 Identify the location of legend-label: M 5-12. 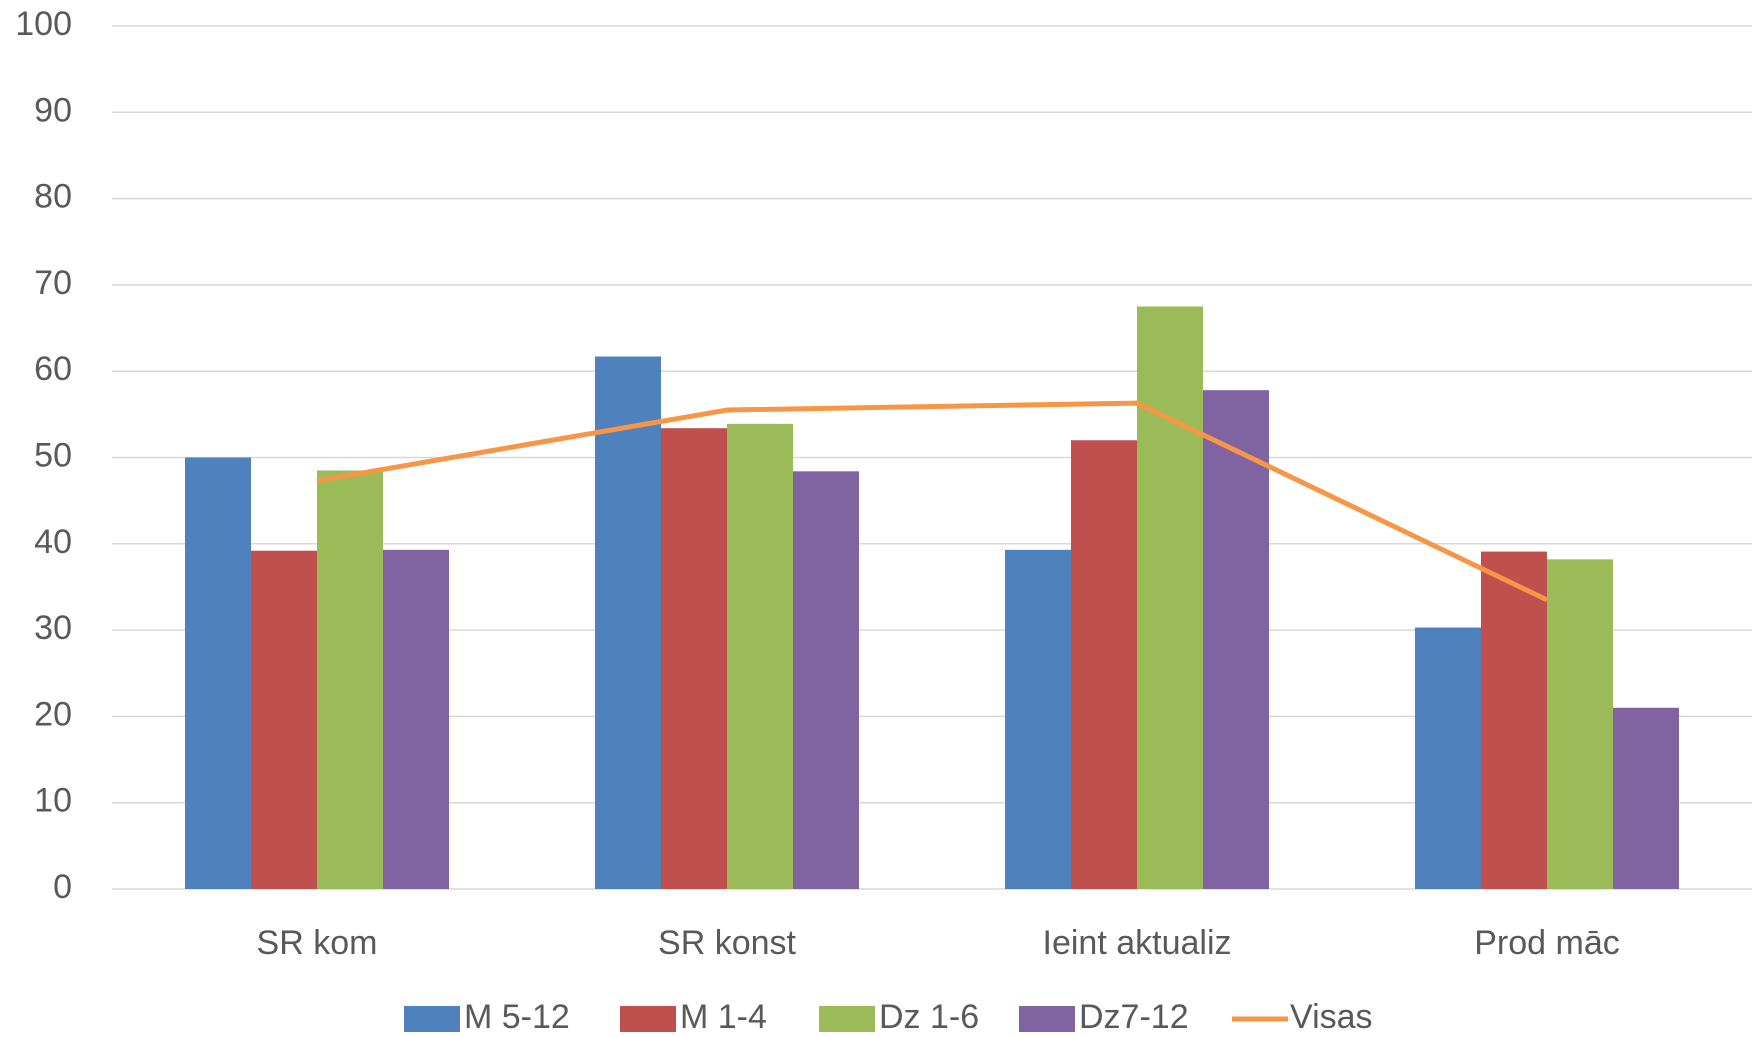
(517, 1017).